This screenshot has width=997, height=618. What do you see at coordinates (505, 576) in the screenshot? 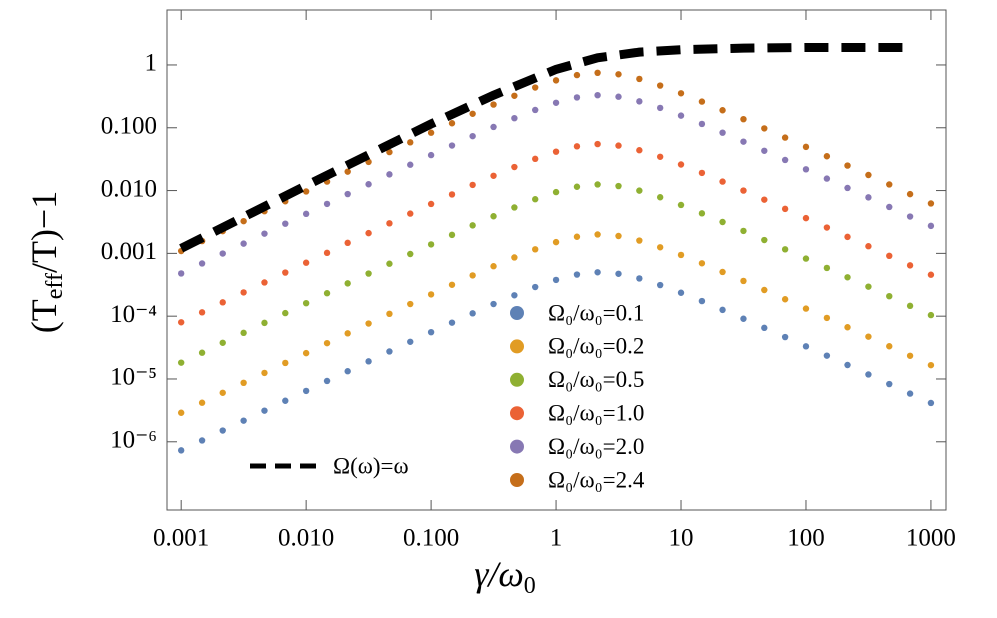
I see `x-axis-label: γ/ω0` at bounding box center [505, 576].